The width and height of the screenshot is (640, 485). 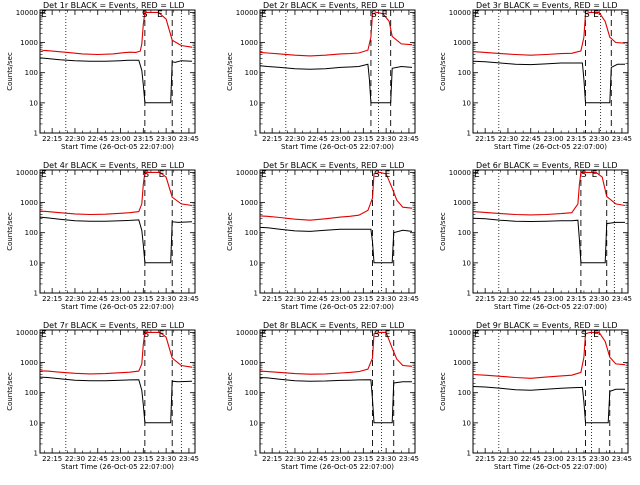 I want to click on panel-title: Det 3r BLACK = Events, RED = LLD, so click(x=547, y=5).